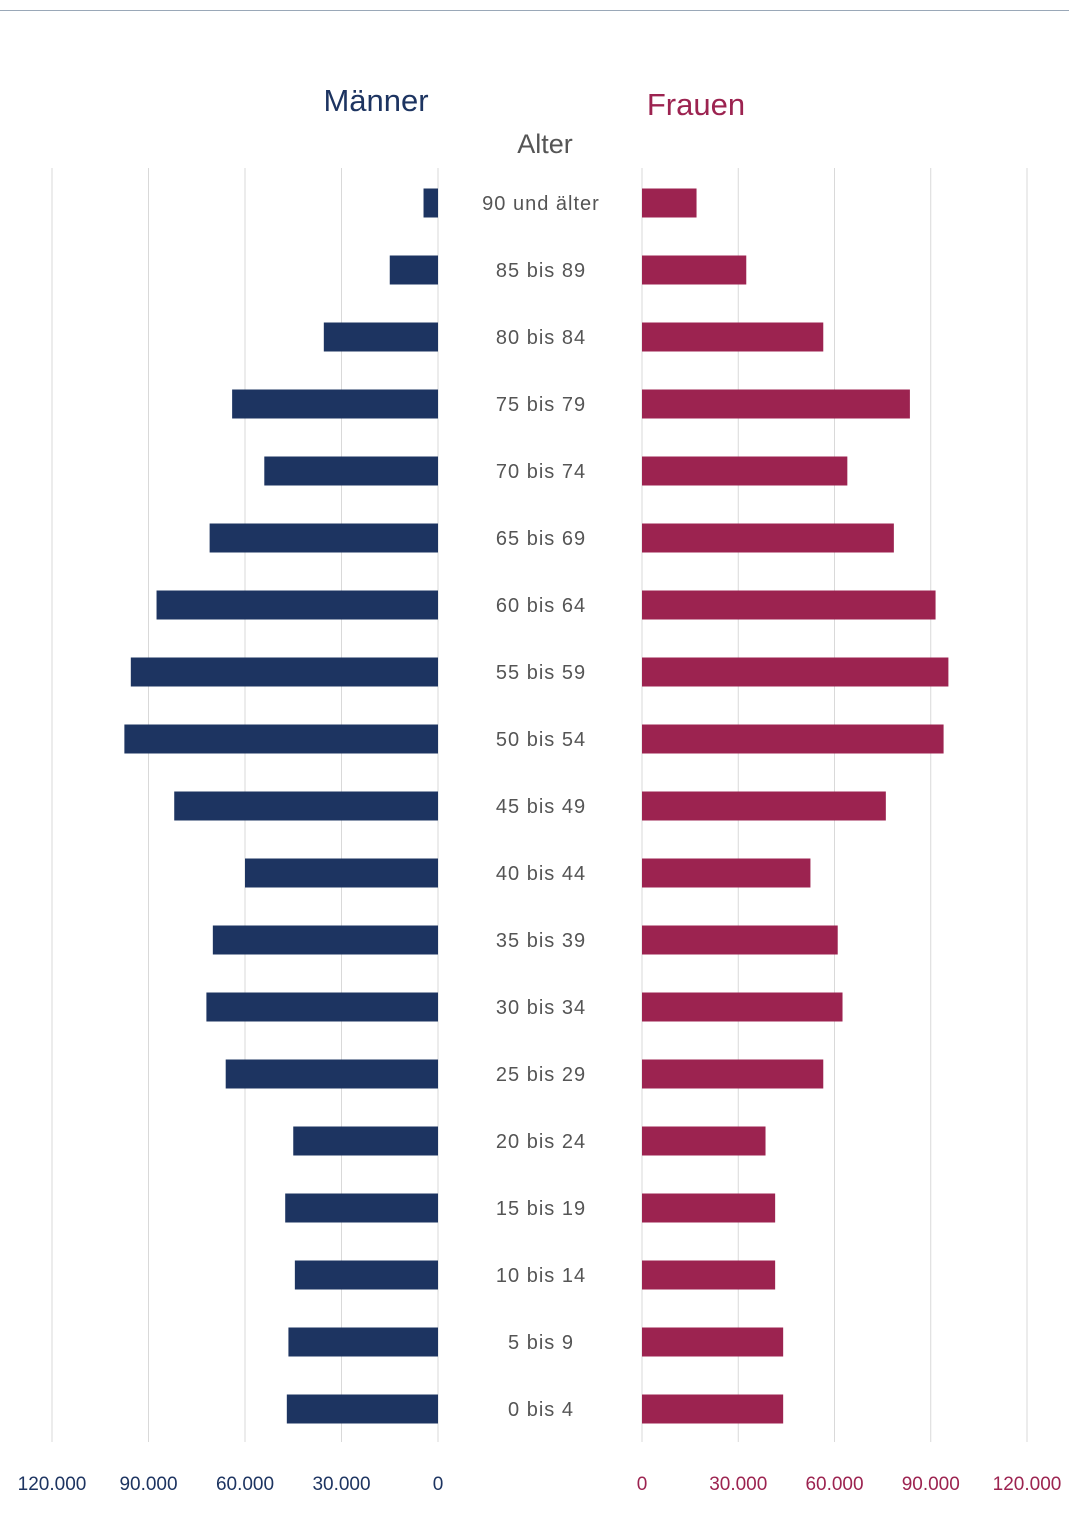 This screenshot has width=1069, height=1523. I want to click on age-category-label: 50 bis 54, so click(541, 740).